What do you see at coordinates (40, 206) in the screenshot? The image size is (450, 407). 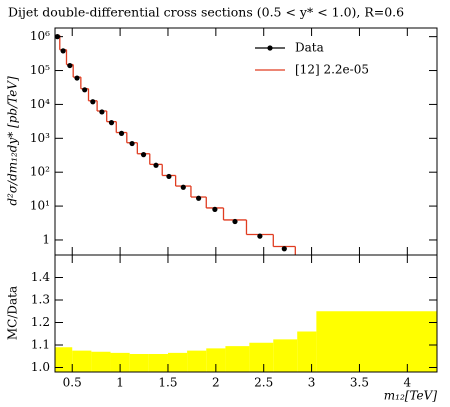 I see `y-tick-label: 10¹` at bounding box center [40, 206].